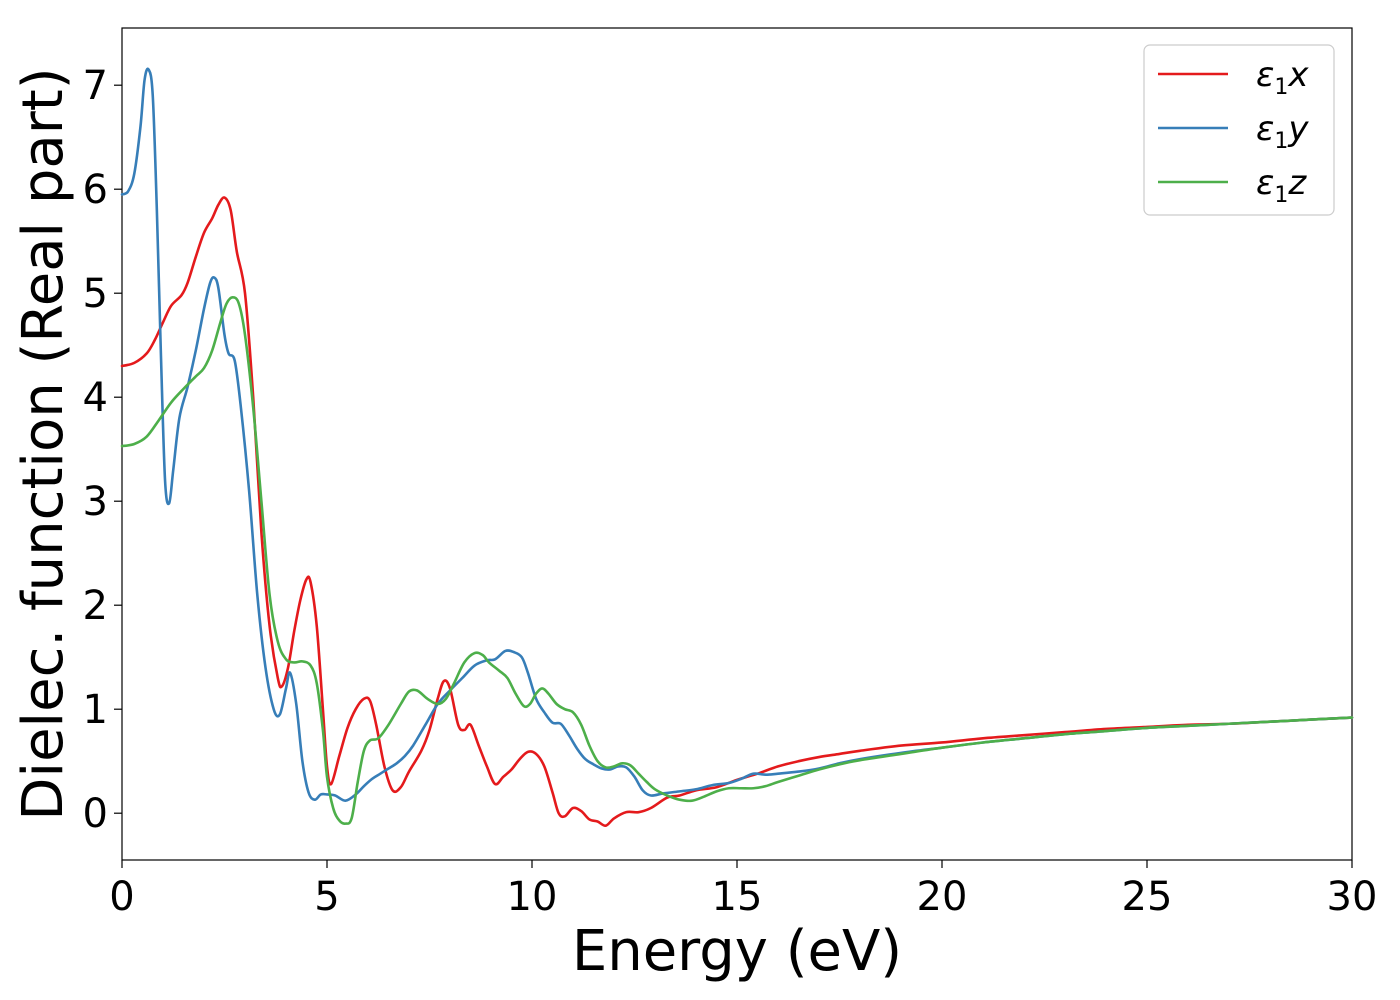  I want to click on y-tick-label: 6, so click(95, 190).